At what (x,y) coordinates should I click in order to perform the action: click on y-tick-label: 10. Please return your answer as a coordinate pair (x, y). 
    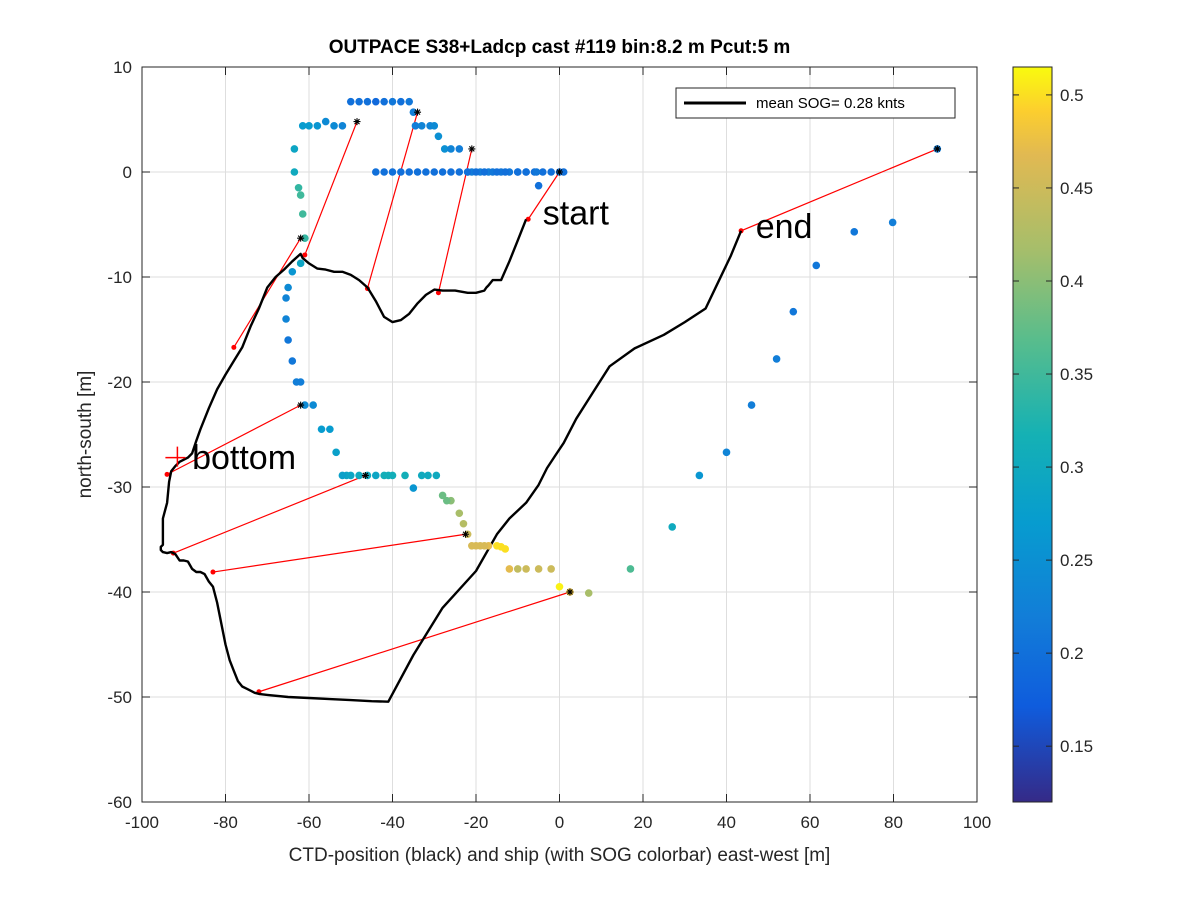
    Looking at the image, I should click on (122, 67).